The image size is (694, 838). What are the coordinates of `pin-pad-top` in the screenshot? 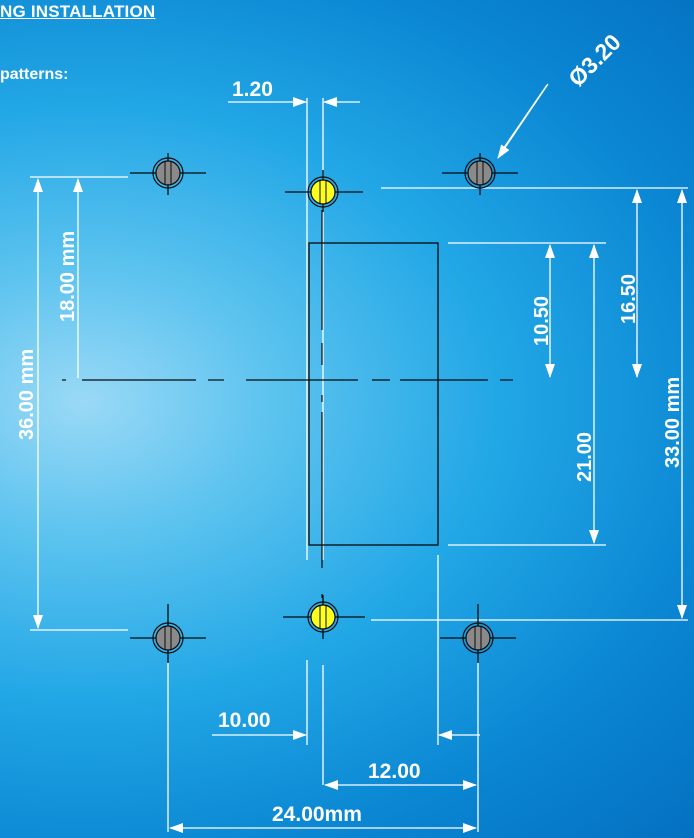 It's located at (324, 191).